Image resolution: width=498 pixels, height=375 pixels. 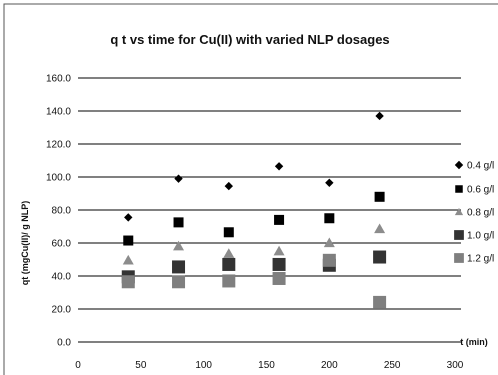 I want to click on legend-label: 0.8 g/l, so click(x=480, y=213).